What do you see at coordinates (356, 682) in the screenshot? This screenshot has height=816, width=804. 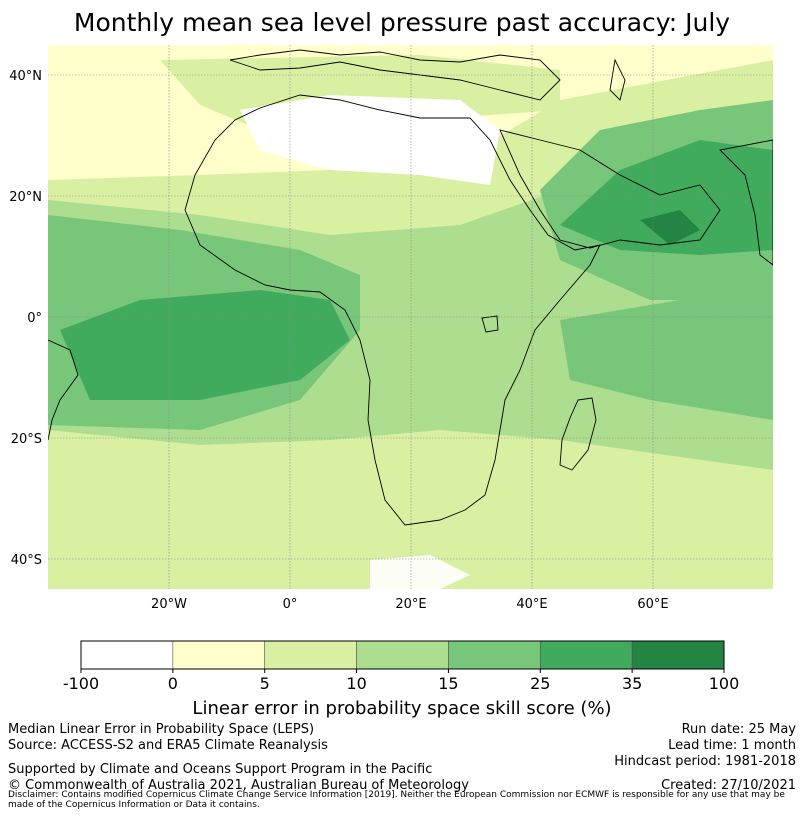 I see `colorbar-tick-label: 10` at bounding box center [356, 682].